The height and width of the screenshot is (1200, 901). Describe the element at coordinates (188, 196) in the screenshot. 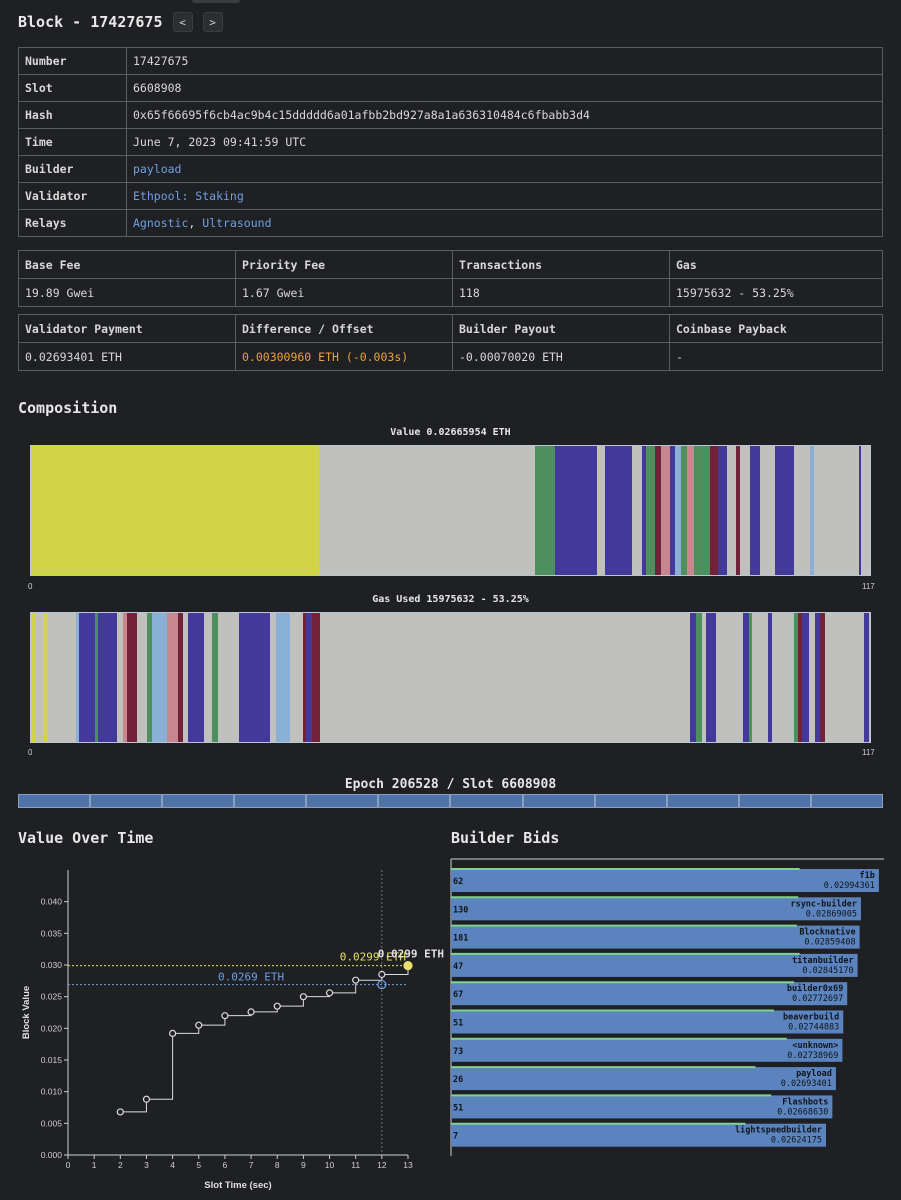

I see `validator-link: Ethpool: Staking` at that location.